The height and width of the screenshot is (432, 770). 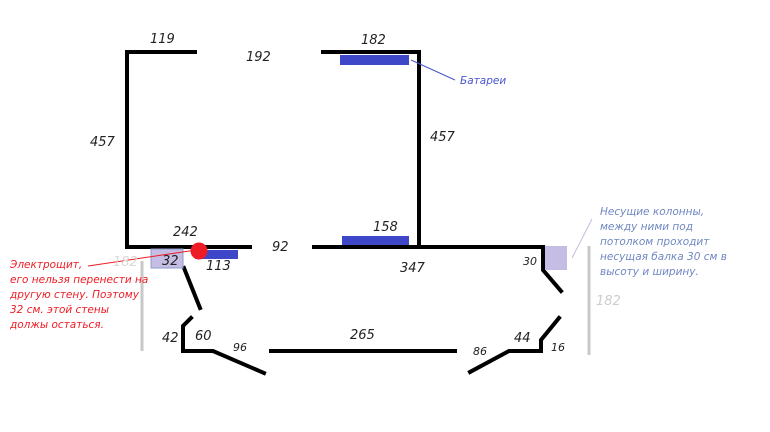 I want to click on dim-457-left: 457, so click(x=103, y=142).